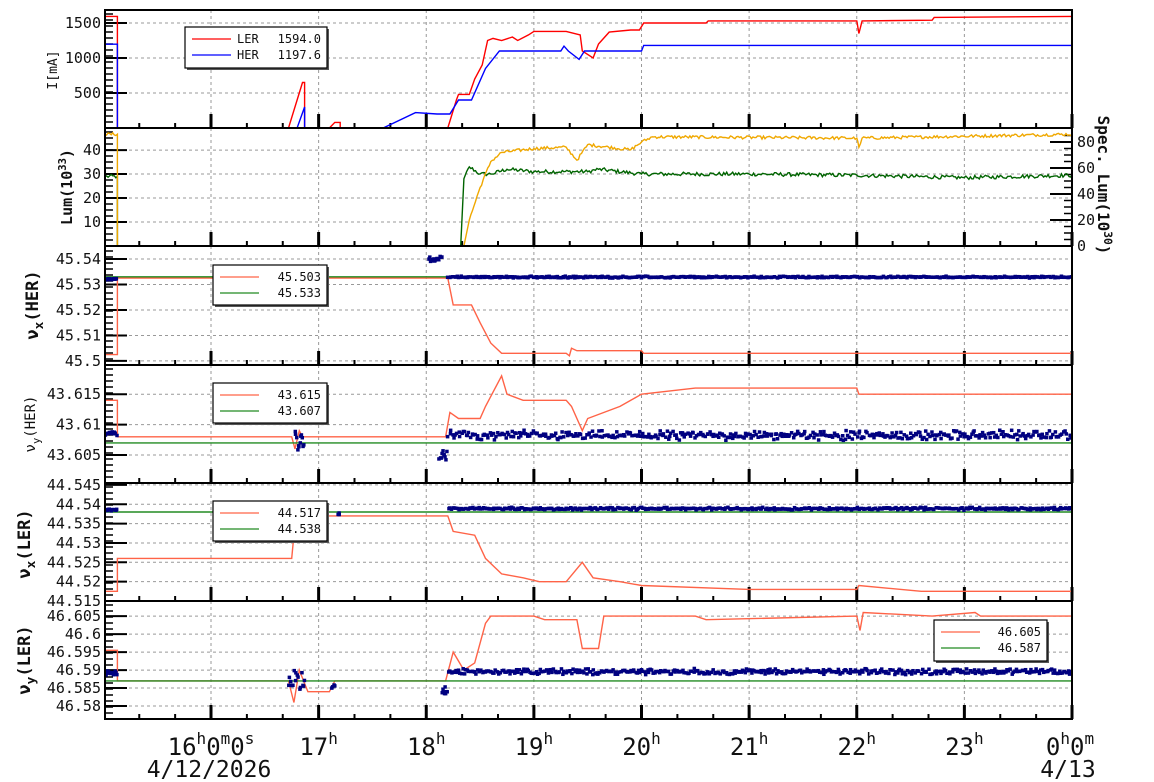  Describe the element at coordinates (1070, 745) in the screenshot. I see `x-tick-label: 0h0m` at that location.